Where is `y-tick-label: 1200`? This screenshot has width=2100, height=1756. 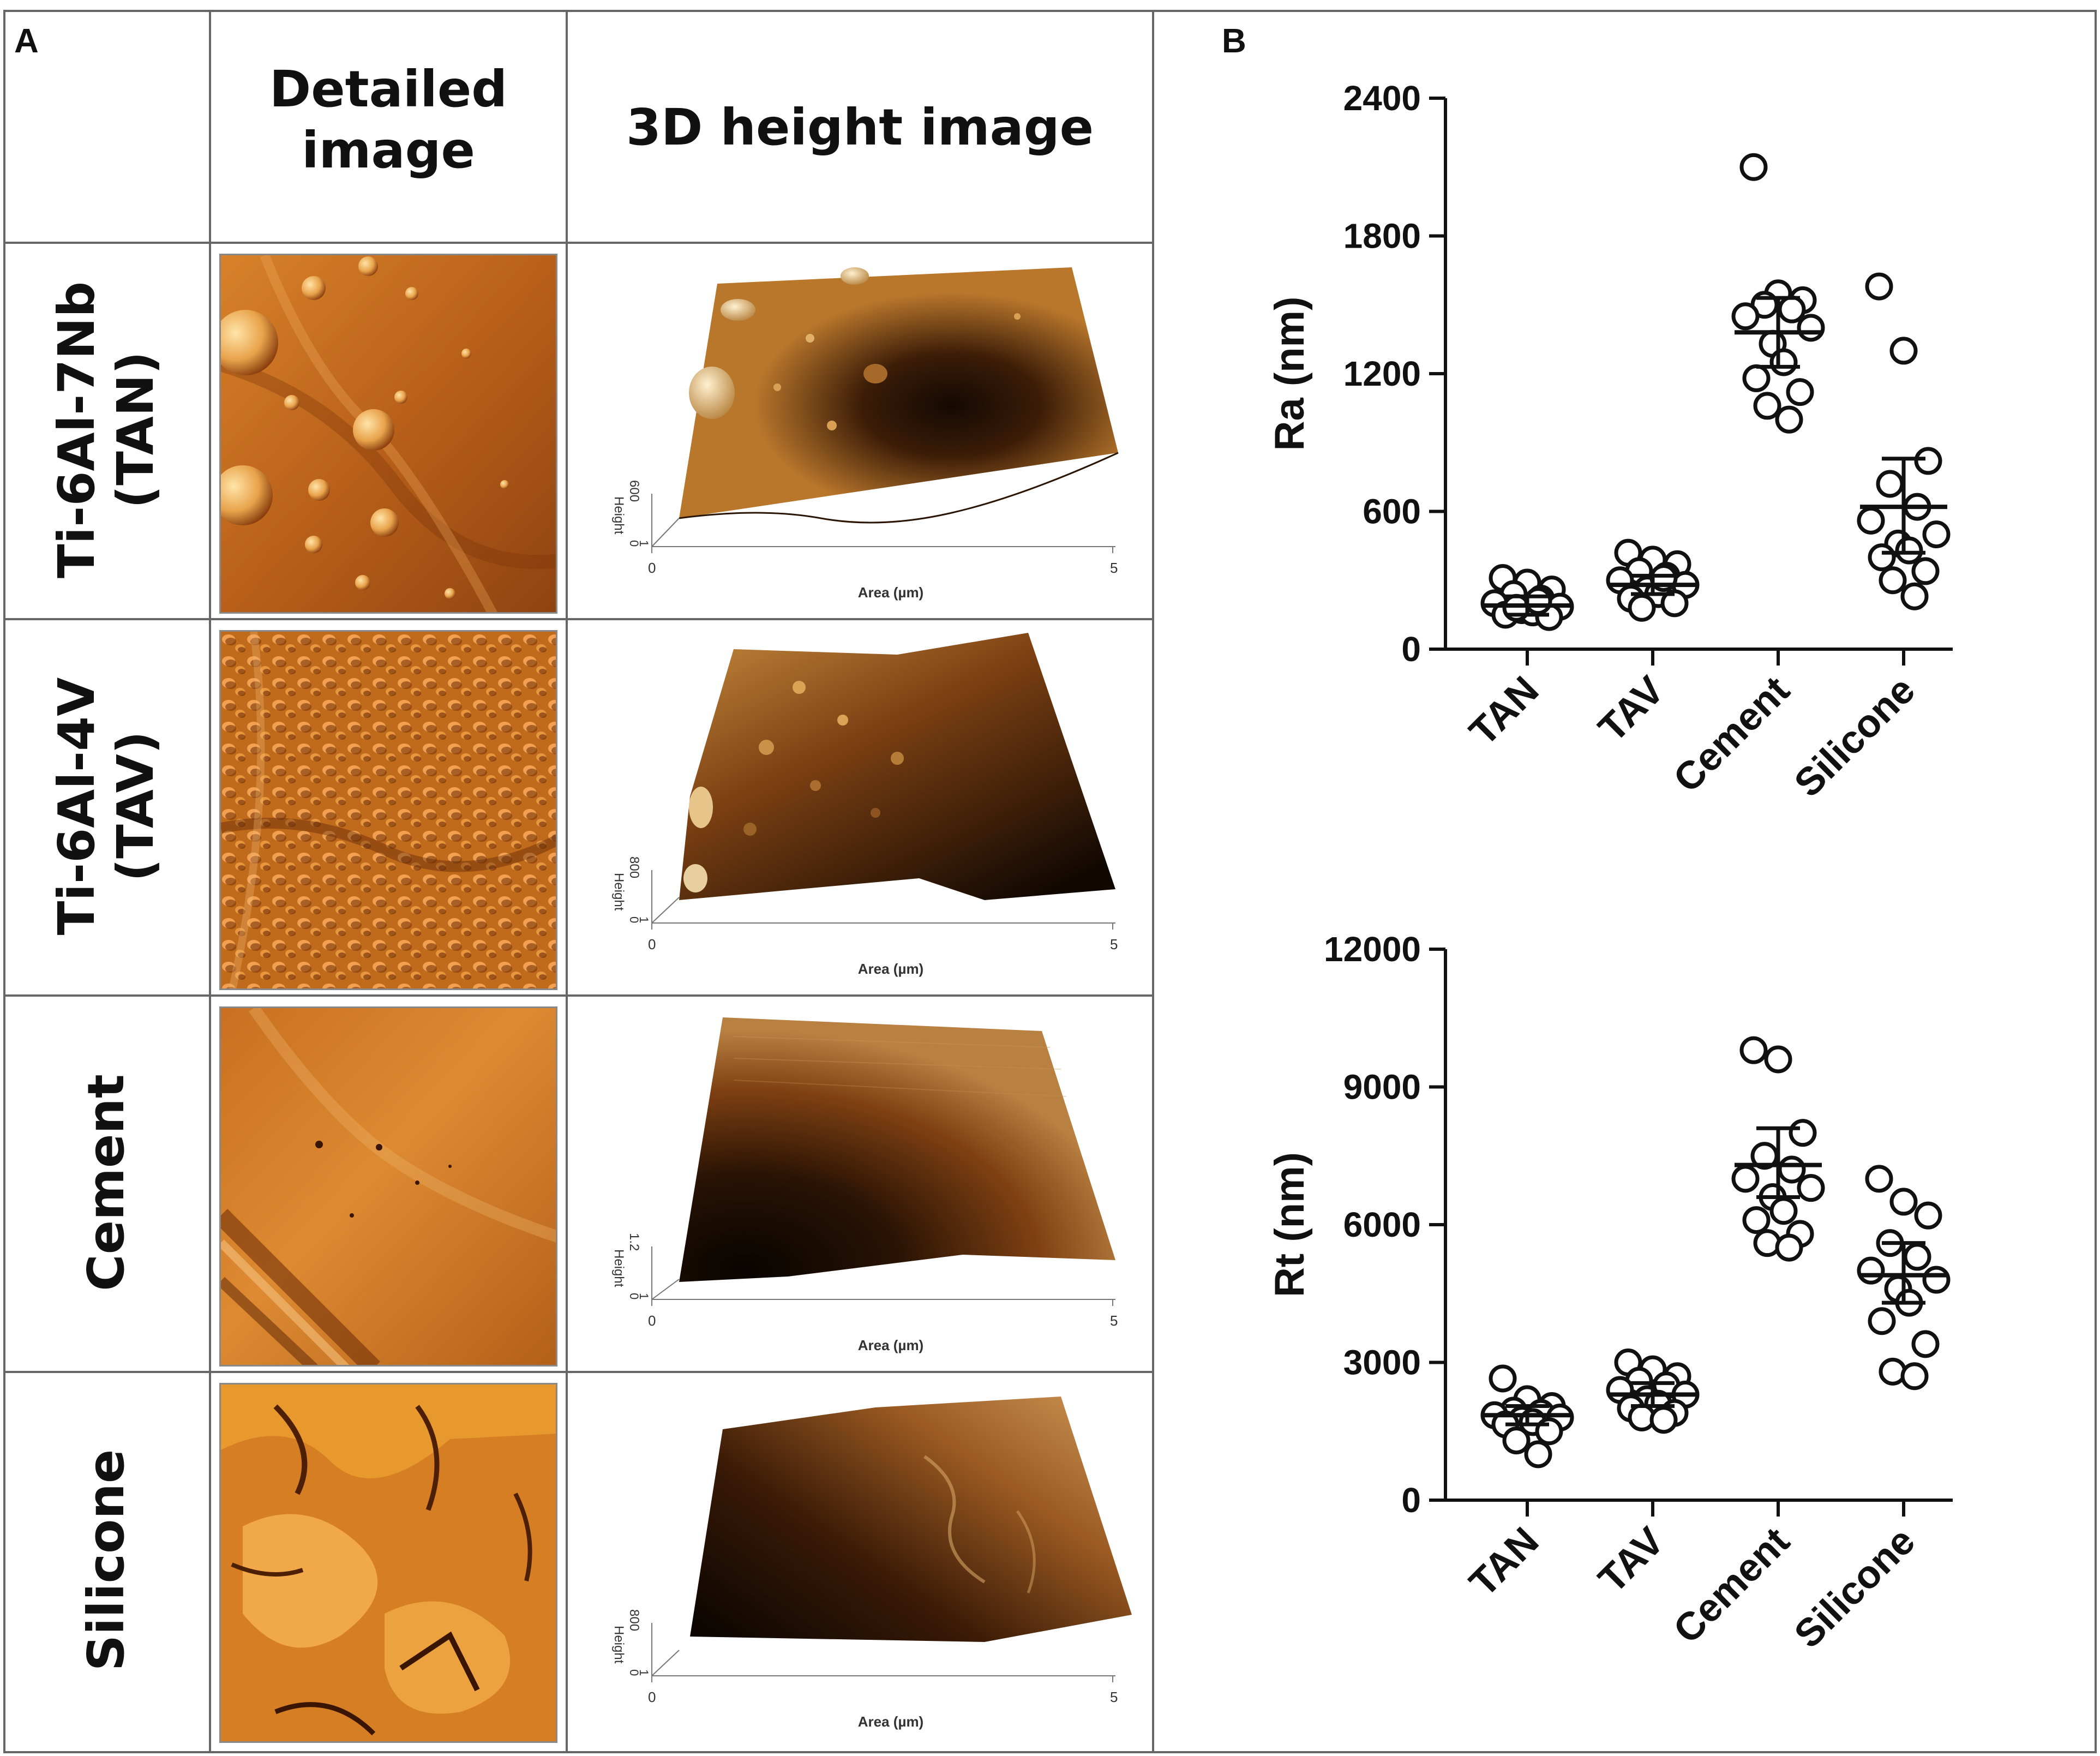 y-tick-label: 1200 is located at coordinates (1382, 373).